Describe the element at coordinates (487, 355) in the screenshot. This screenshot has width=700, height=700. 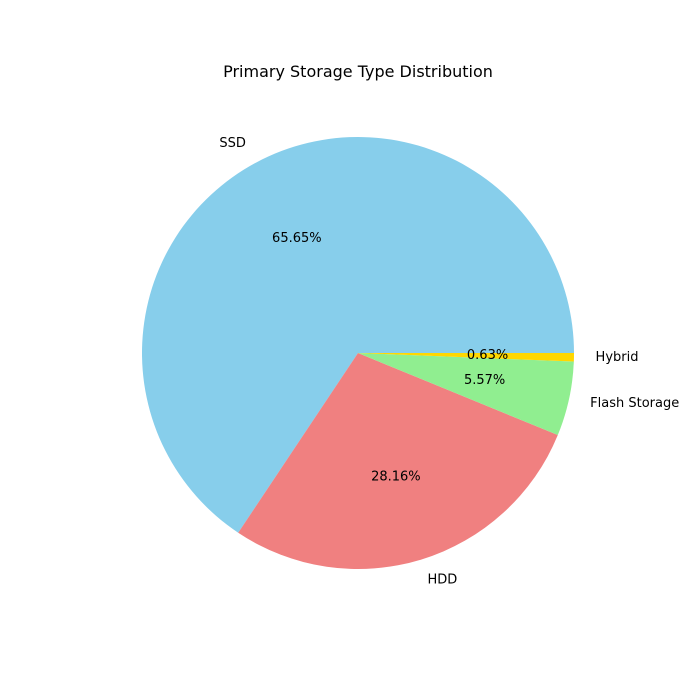
I see `slice-percent-hybrid: 0.63%` at that location.